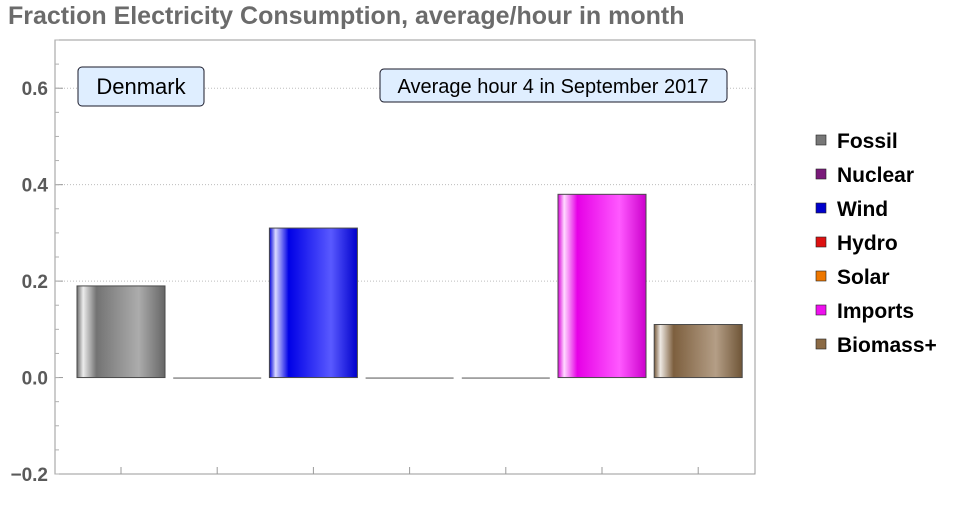  Describe the element at coordinates (409, 470) in the screenshot. I see `x-axis` at that location.